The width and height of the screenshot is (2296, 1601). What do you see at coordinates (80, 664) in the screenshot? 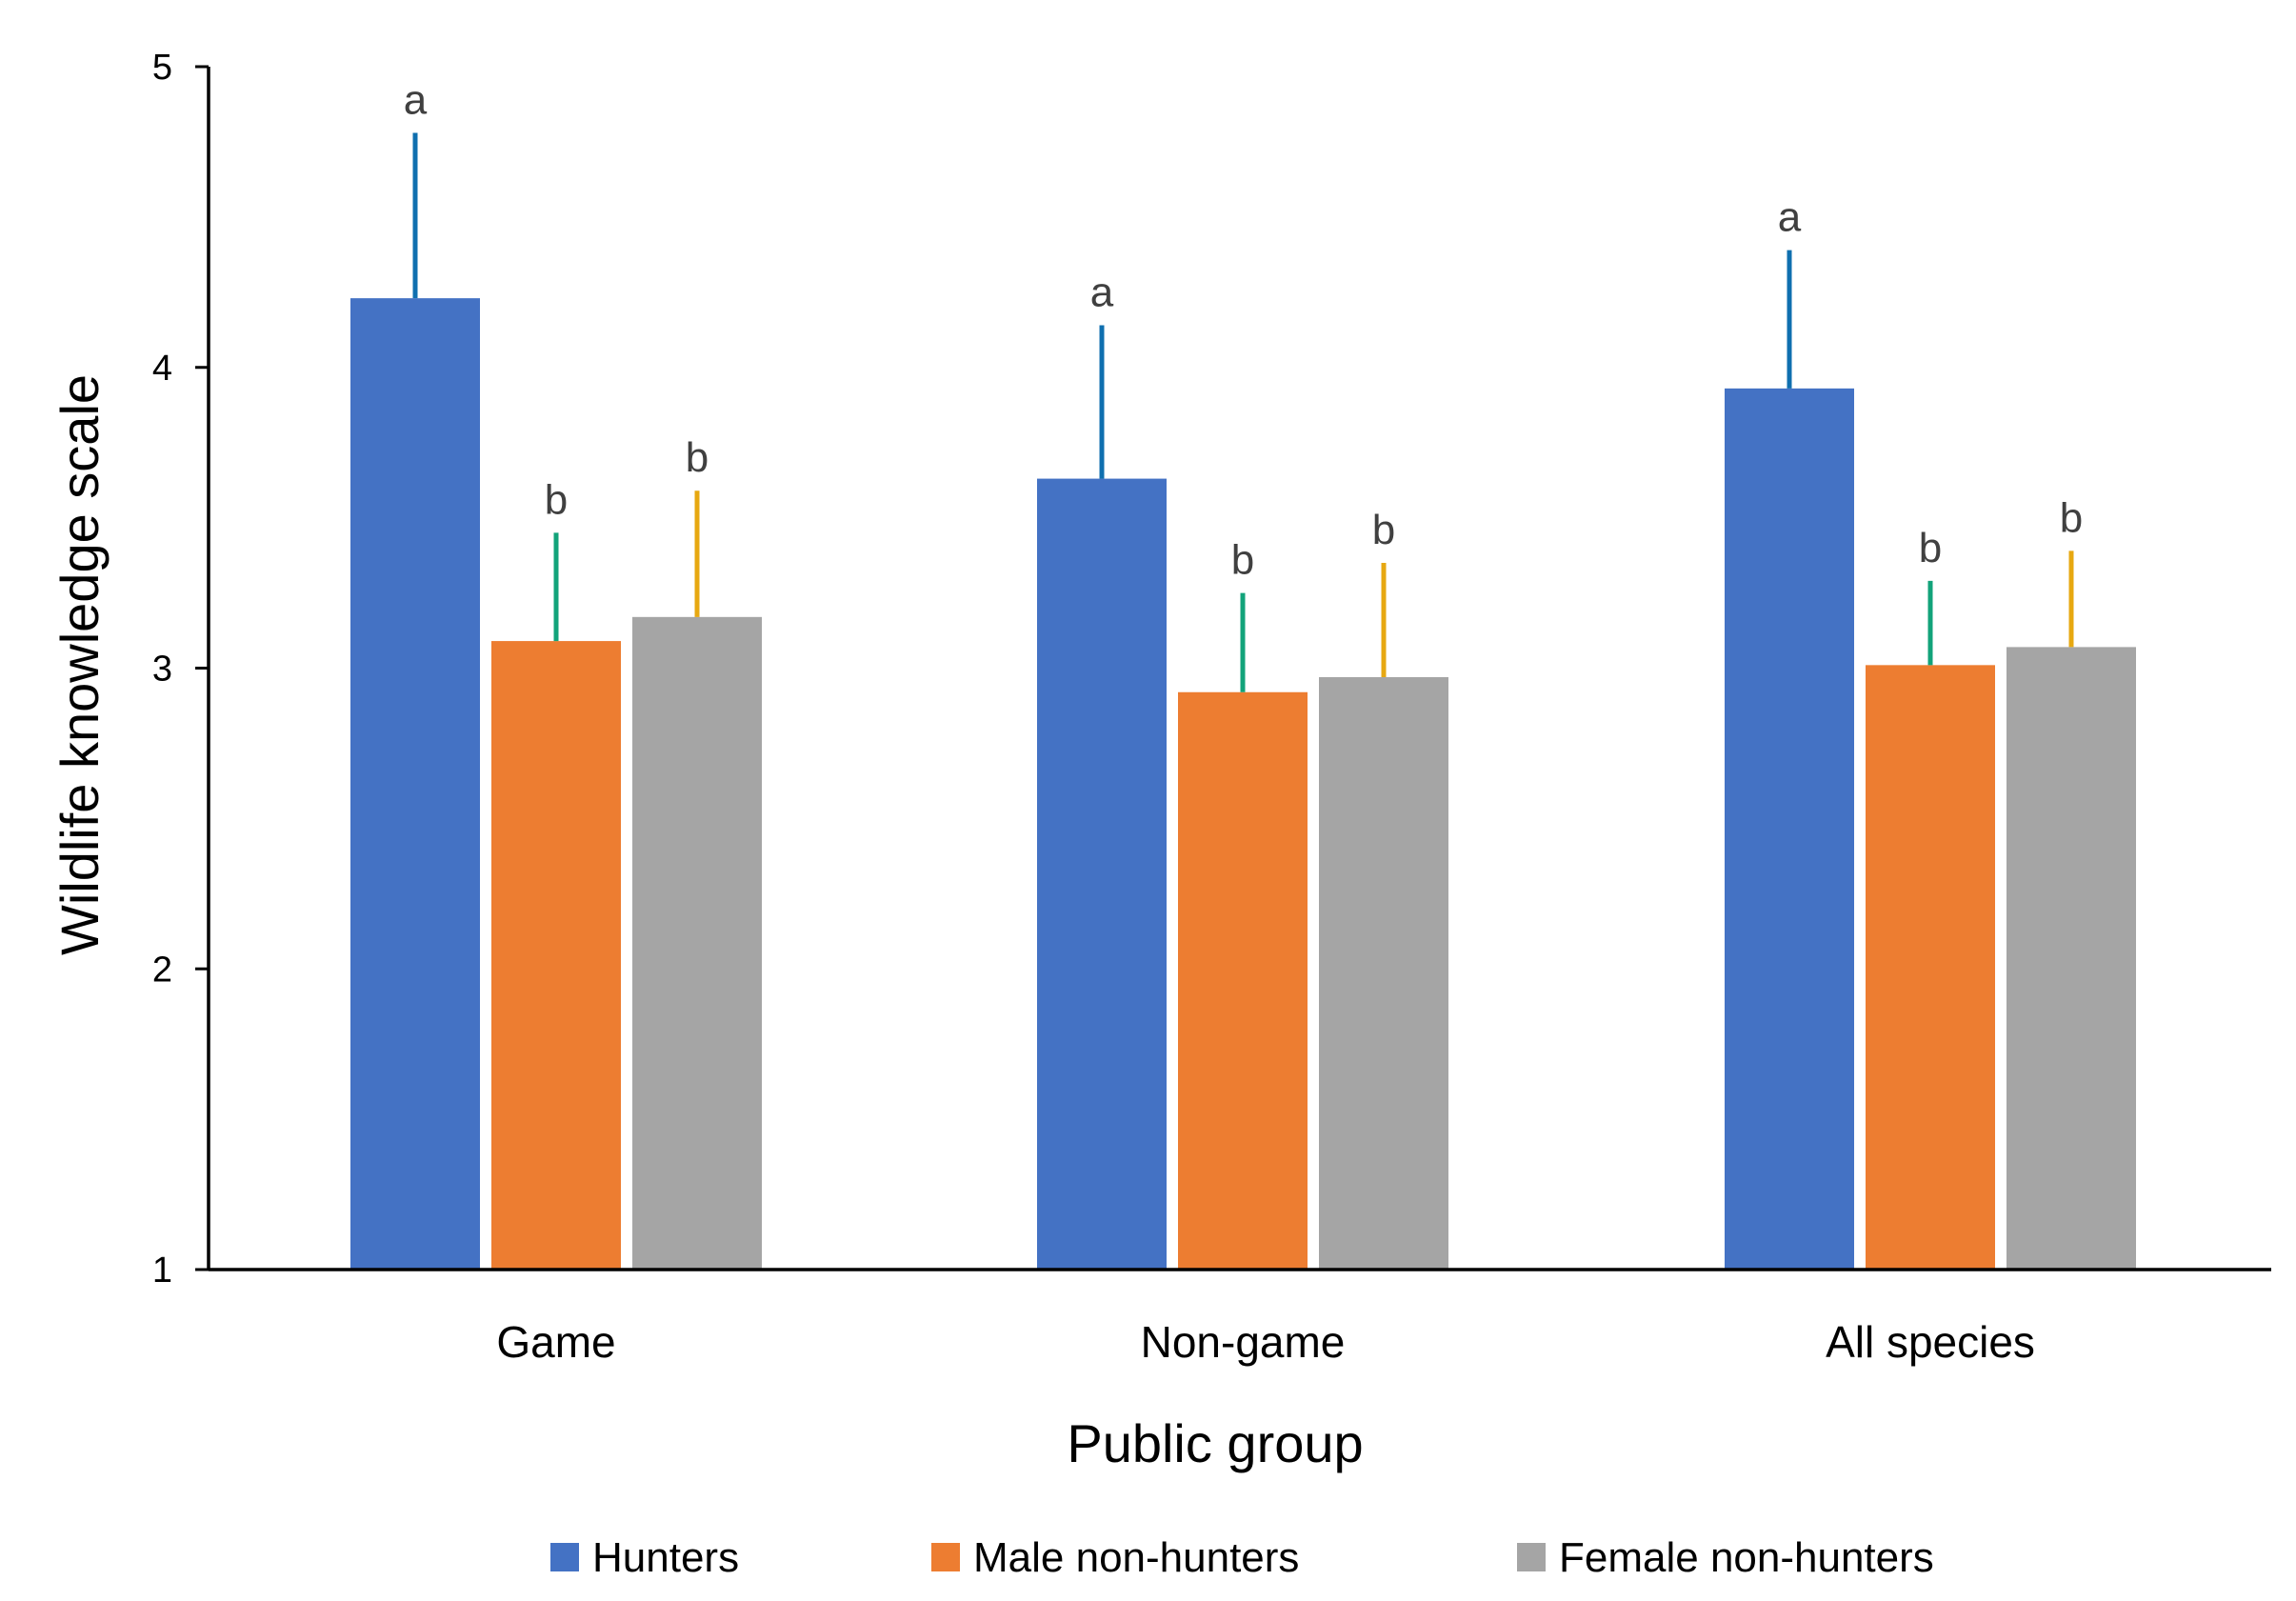
I see `y-axis-title: Wildlife knowledge scale` at bounding box center [80, 664].